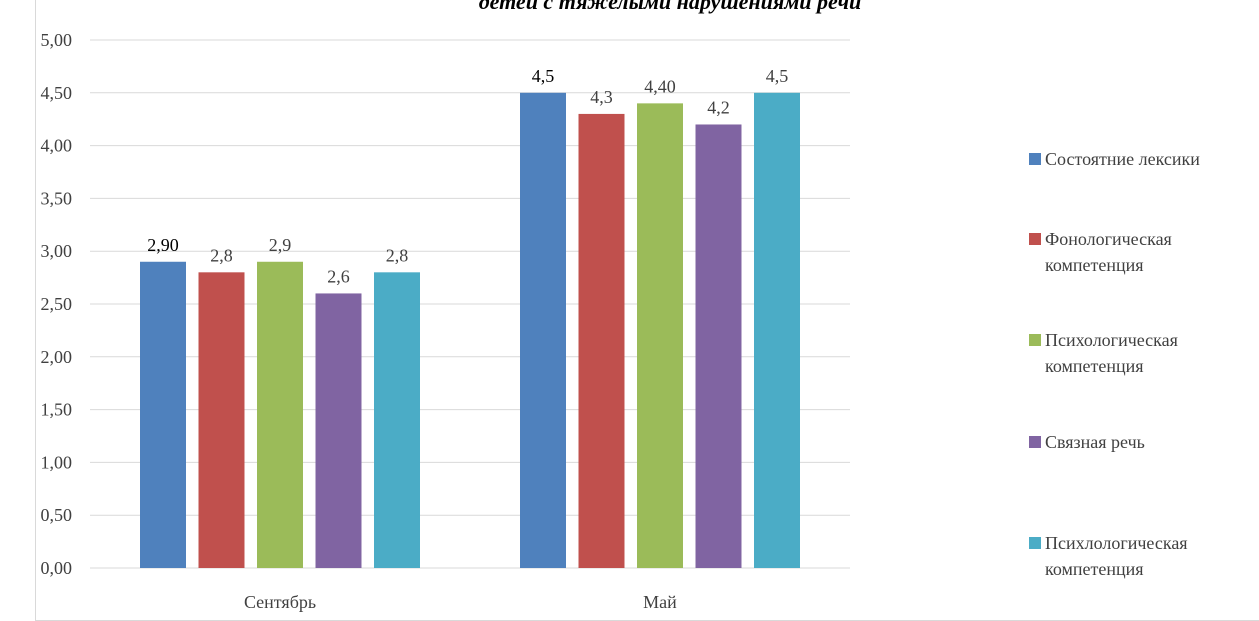 Image resolution: width=1259 pixels, height=621 pixels. I want to click on legend-label: Фонологическая компетенция, so click(1108, 252).